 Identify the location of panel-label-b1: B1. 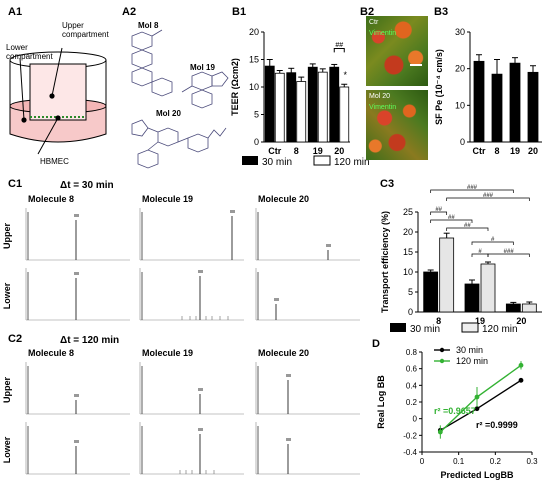
(239, 12).